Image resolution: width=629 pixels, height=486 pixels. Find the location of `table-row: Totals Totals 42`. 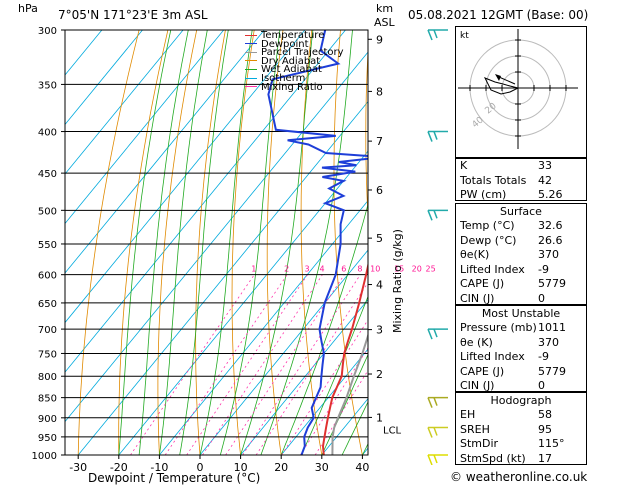

table-row: Totals Totals 42 is located at coordinates (521, 181).